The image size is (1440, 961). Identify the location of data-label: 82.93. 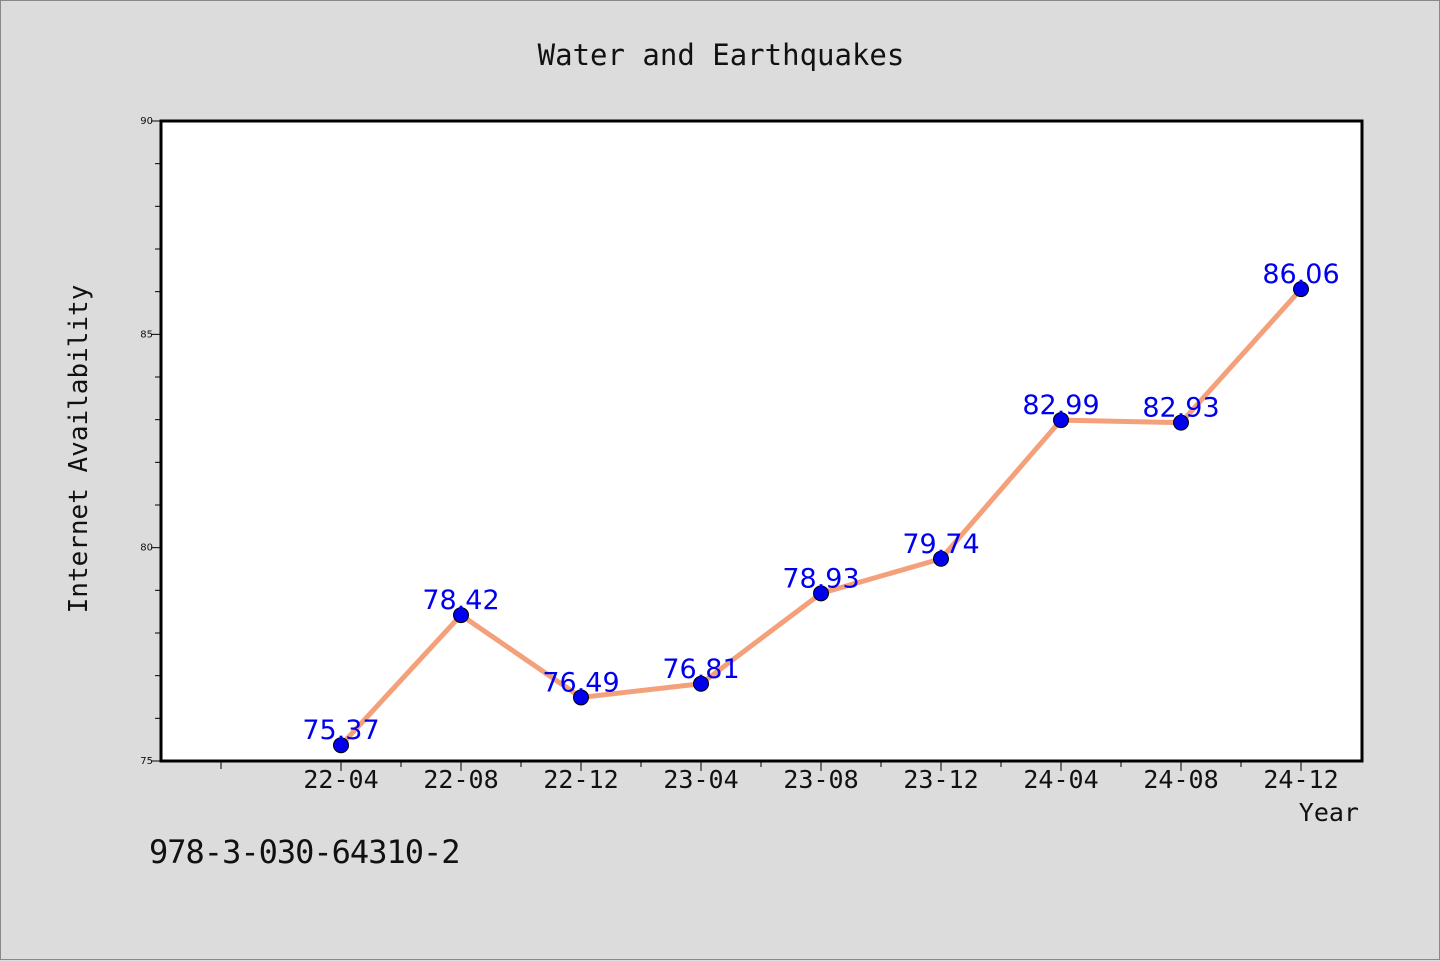
(1180, 408).